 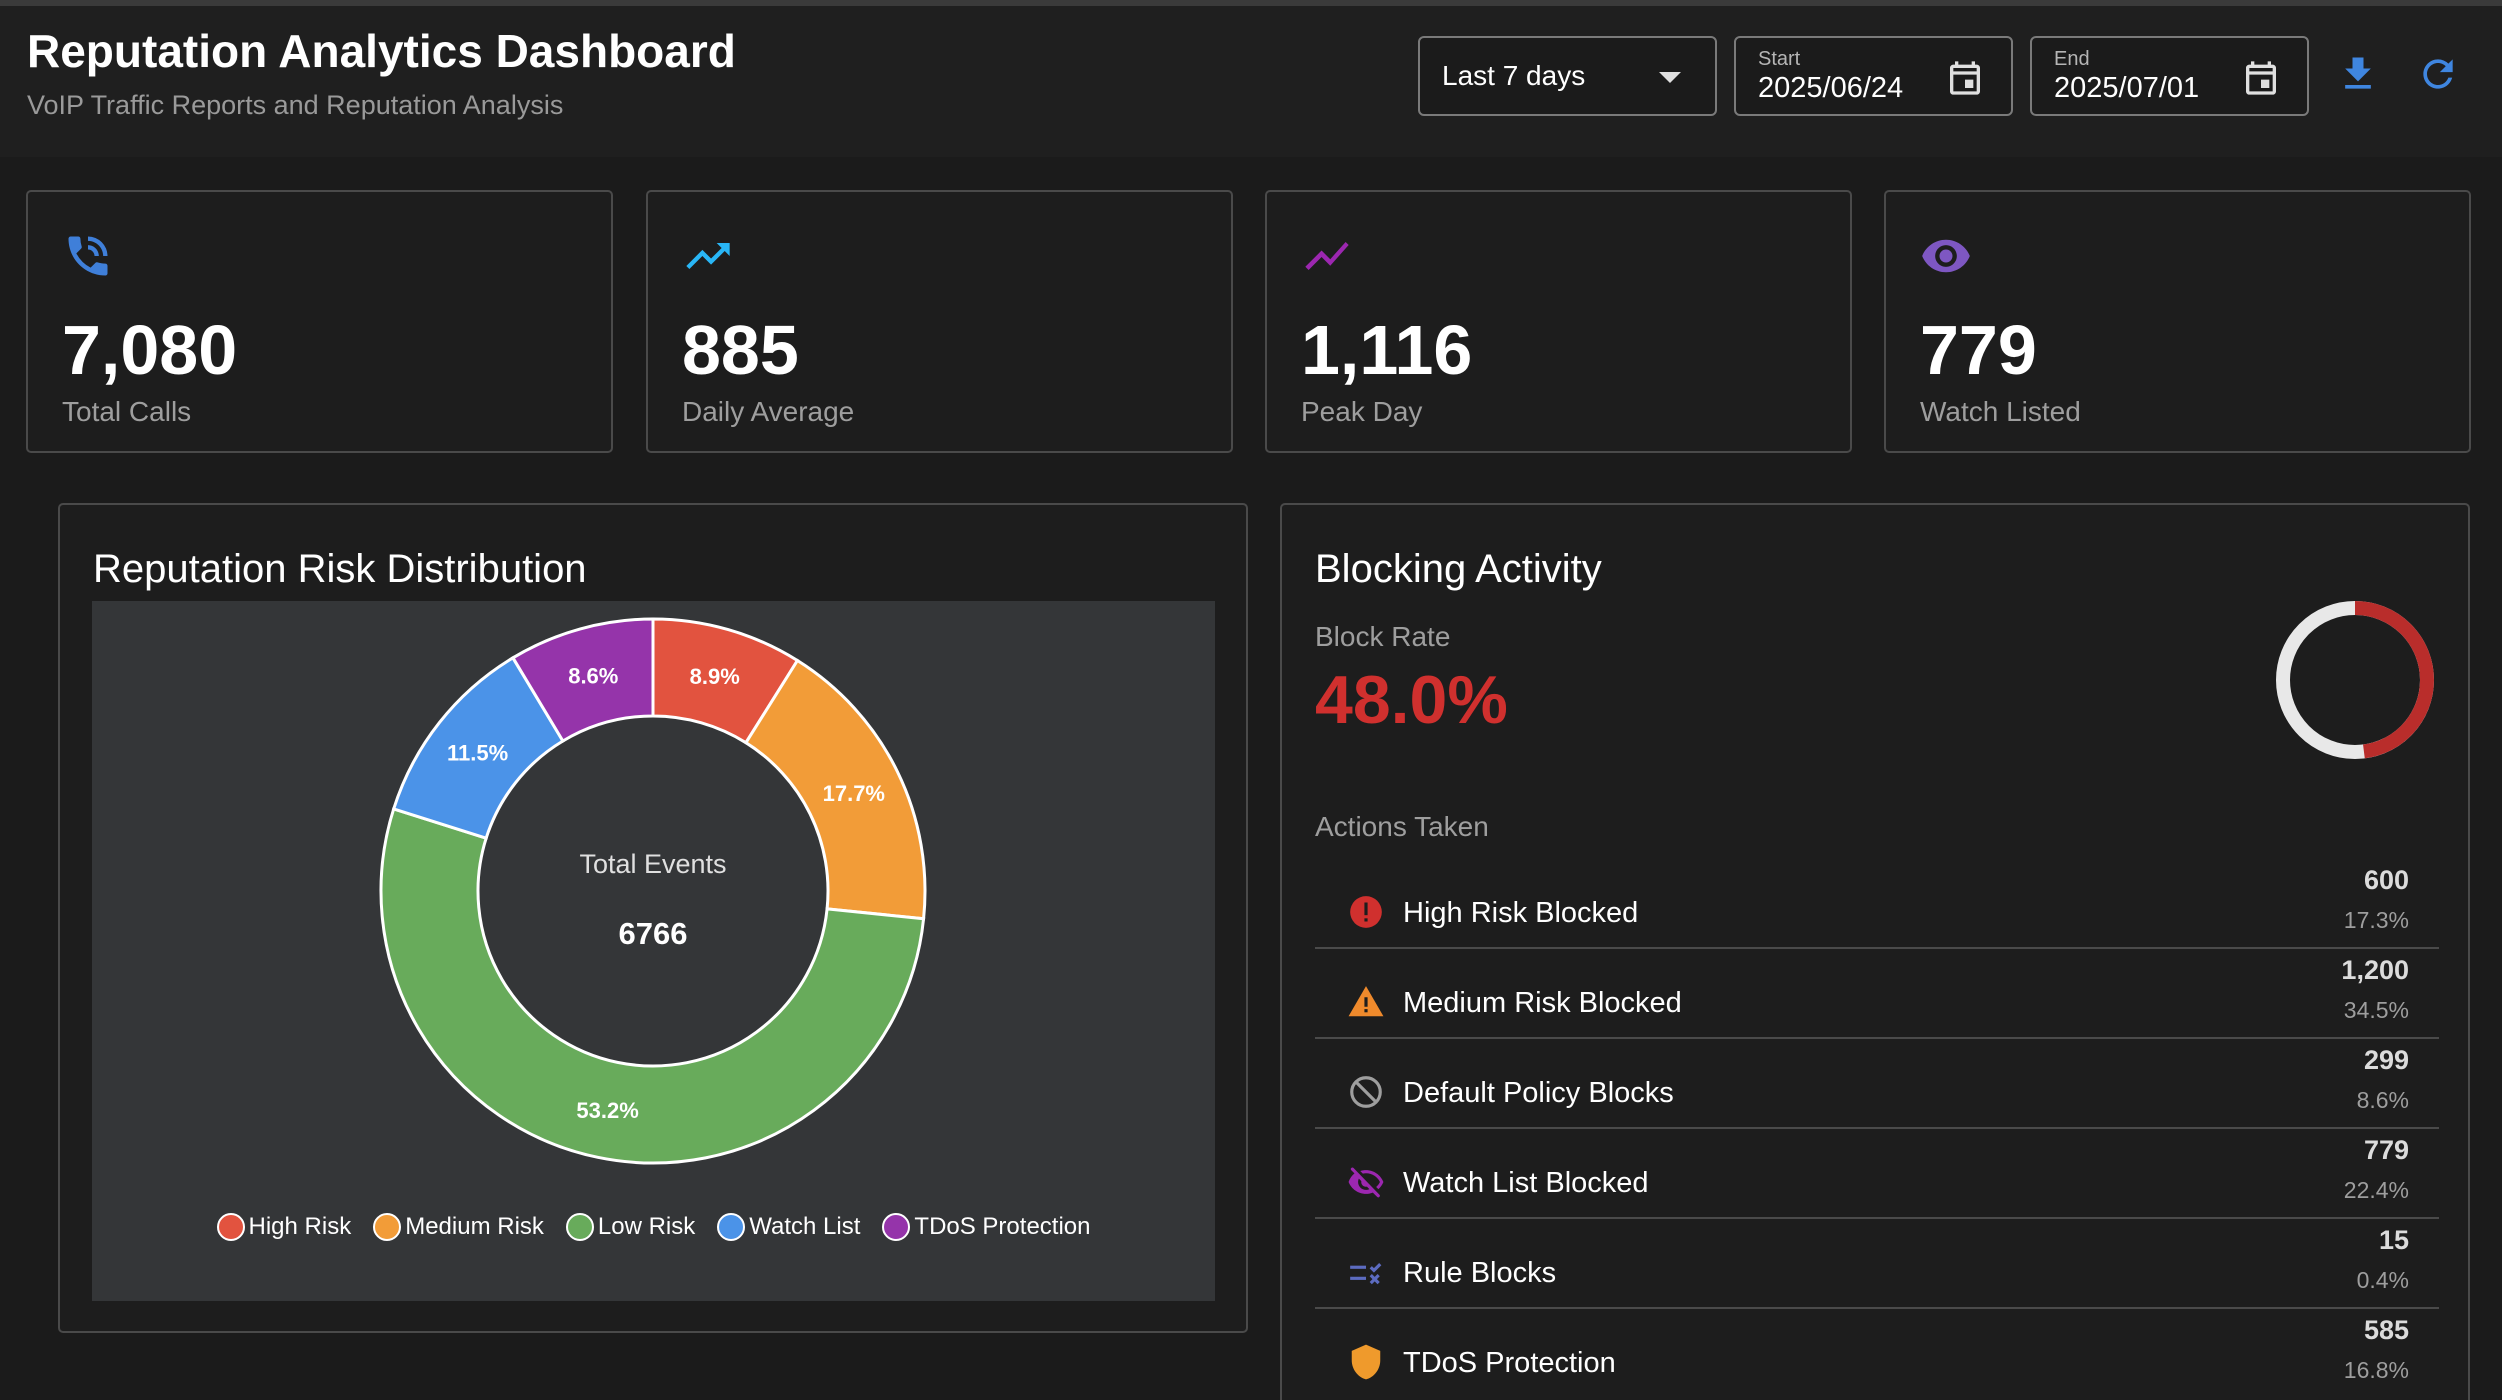 I want to click on block-rate-value: 48.0%, so click(x=1411, y=700).